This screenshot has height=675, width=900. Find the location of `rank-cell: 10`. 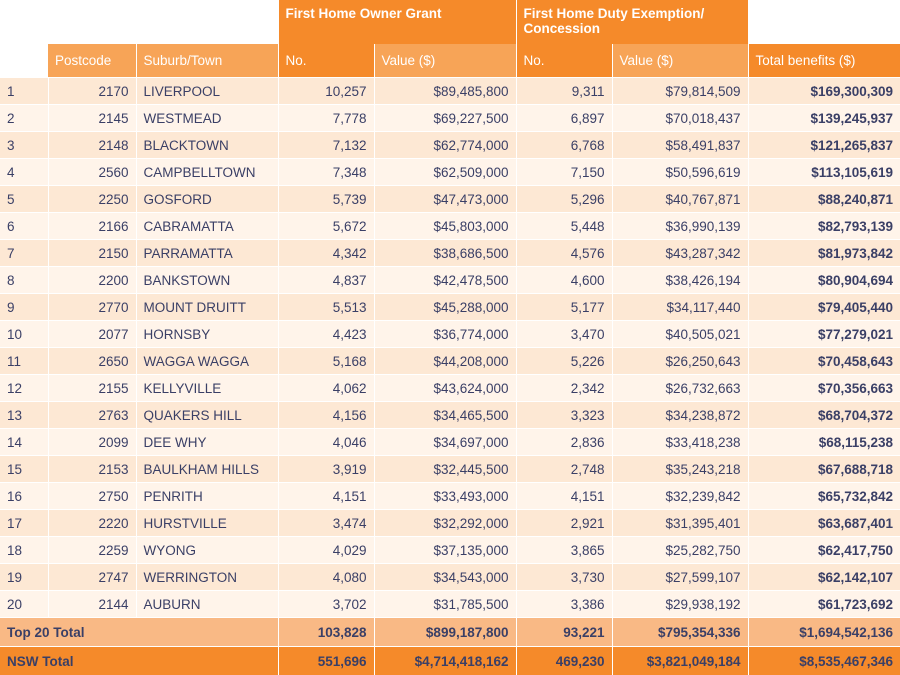

rank-cell: 10 is located at coordinates (24, 334).